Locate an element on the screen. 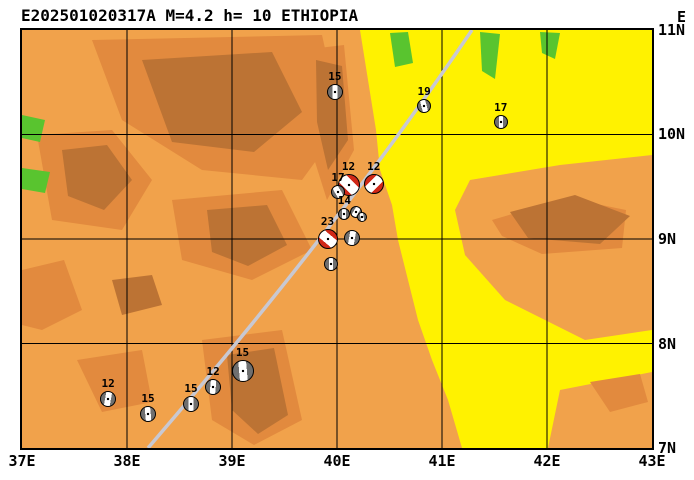  y-tick: 7N is located at coordinates (667, 448).